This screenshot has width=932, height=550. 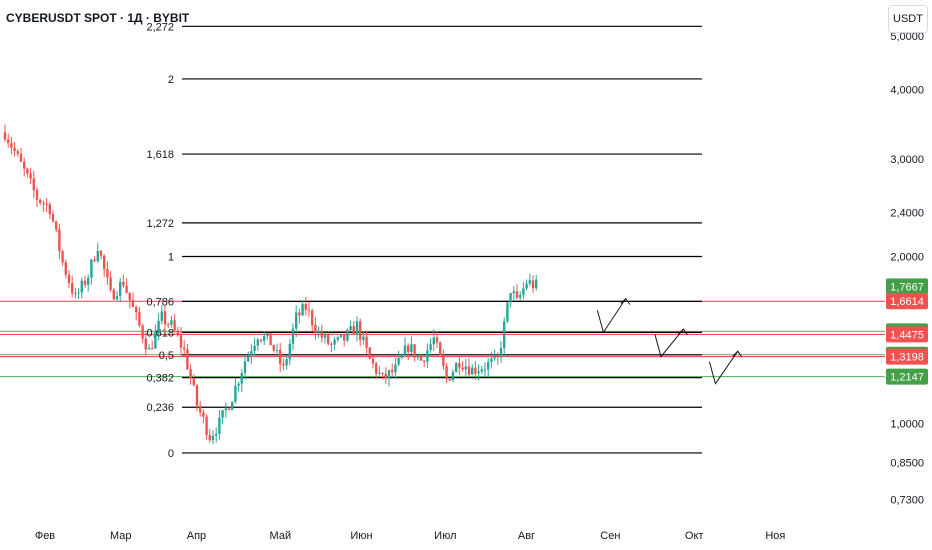 I want to click on x-tick-label: Авг, so click(x=526, y=536).